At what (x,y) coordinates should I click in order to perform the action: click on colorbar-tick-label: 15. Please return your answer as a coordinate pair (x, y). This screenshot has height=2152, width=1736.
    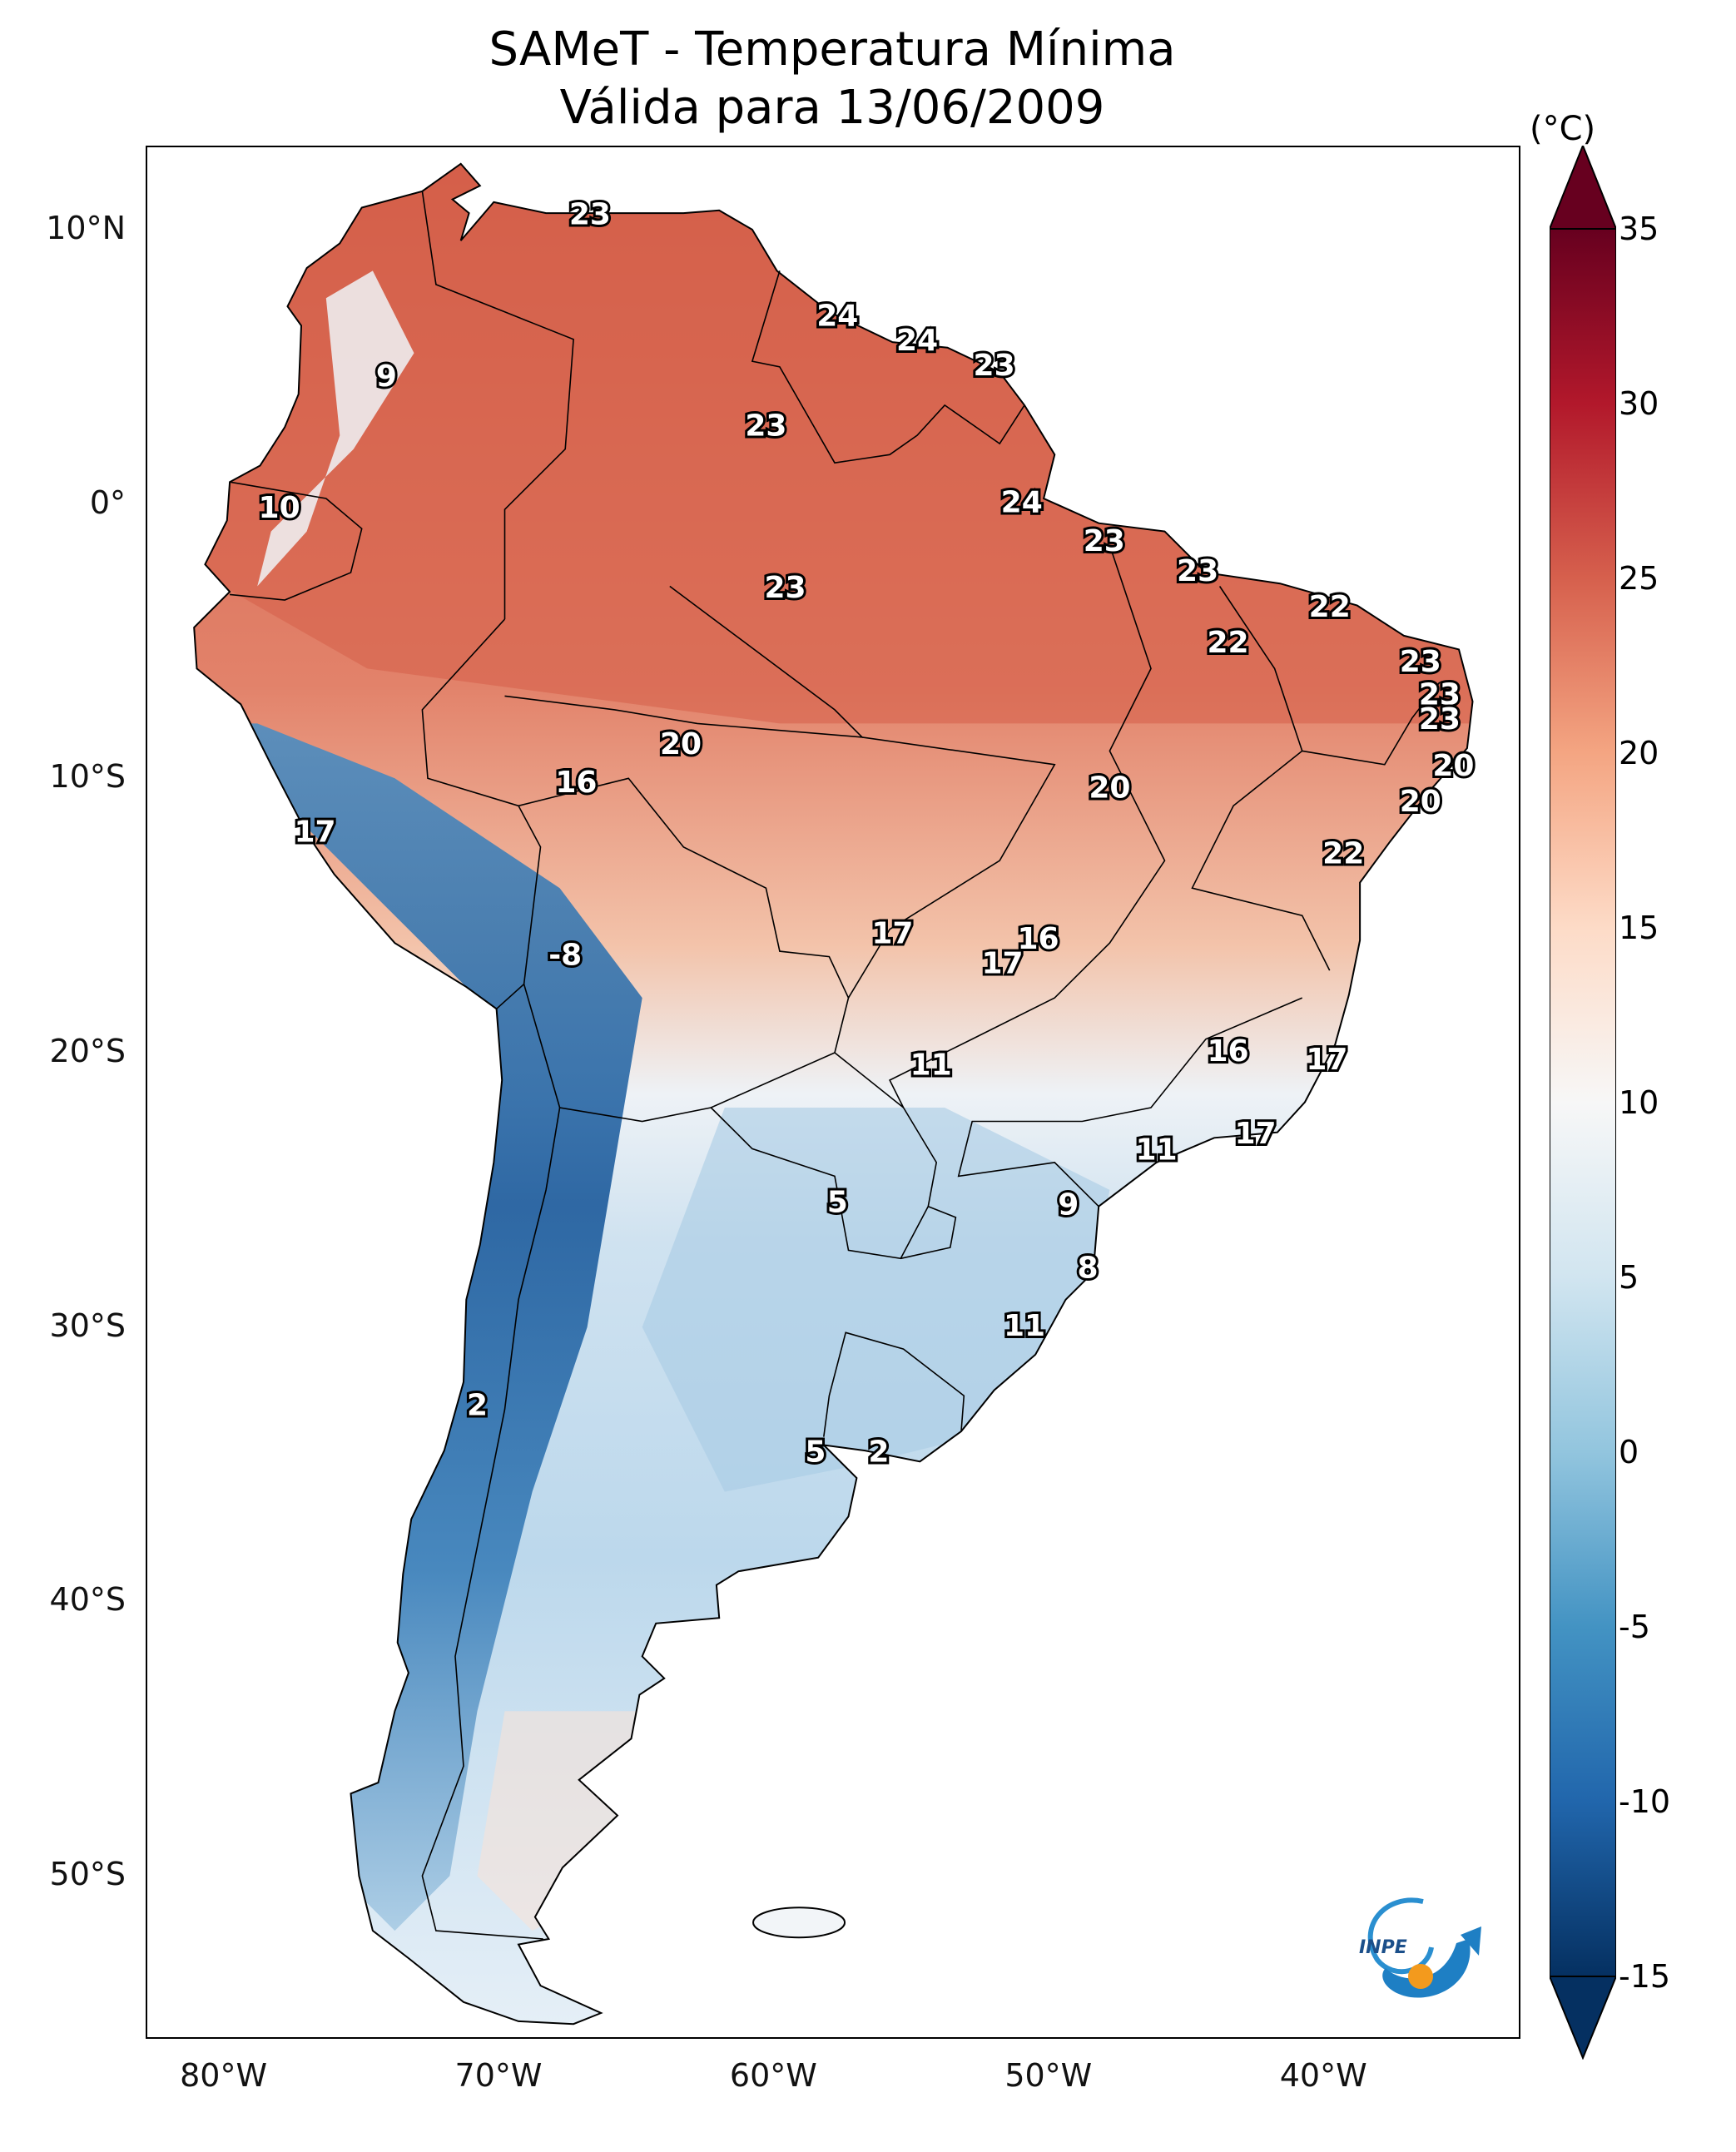
    Looking at the image, I should click on (1639, 928).